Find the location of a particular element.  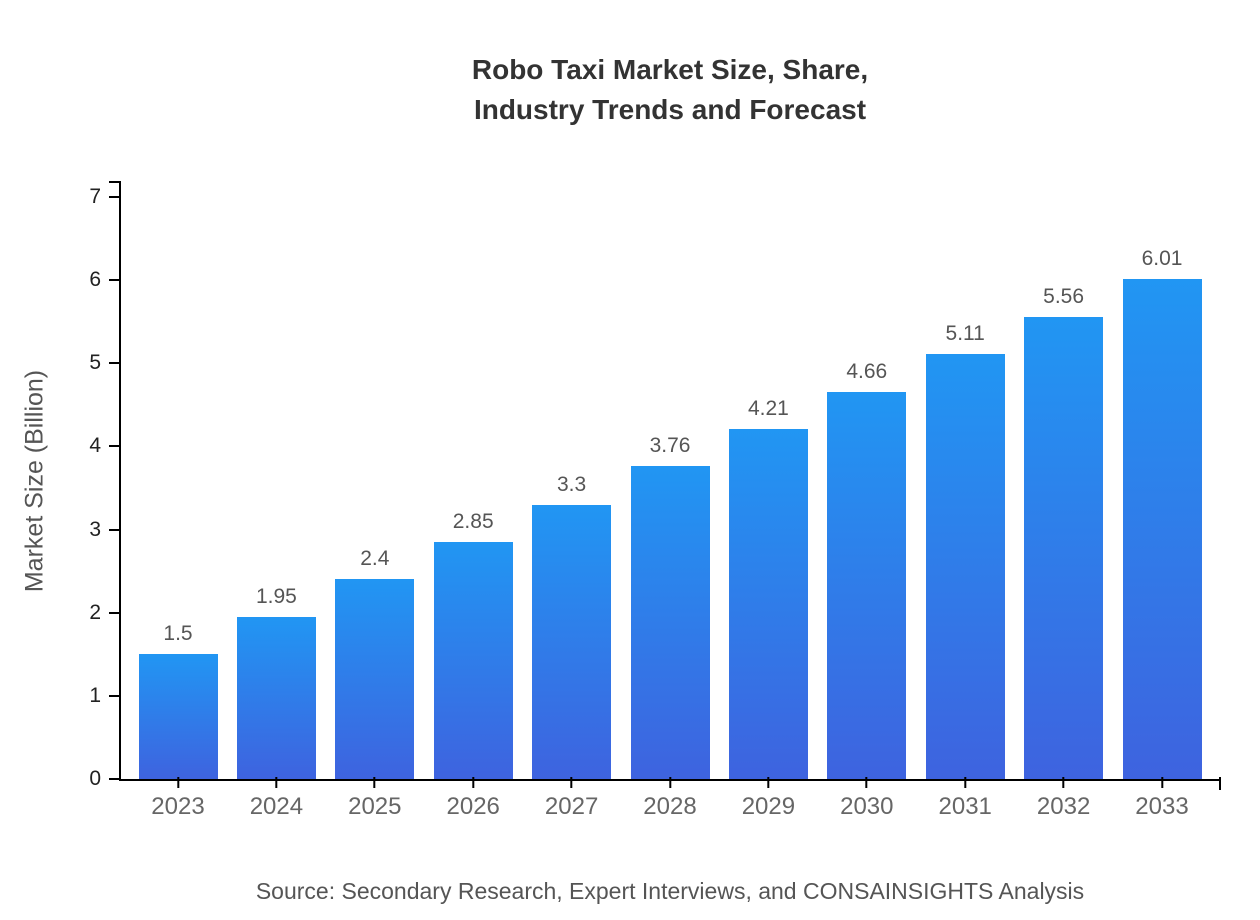

x-tick: 2028 is located at coordinates (670, 799).